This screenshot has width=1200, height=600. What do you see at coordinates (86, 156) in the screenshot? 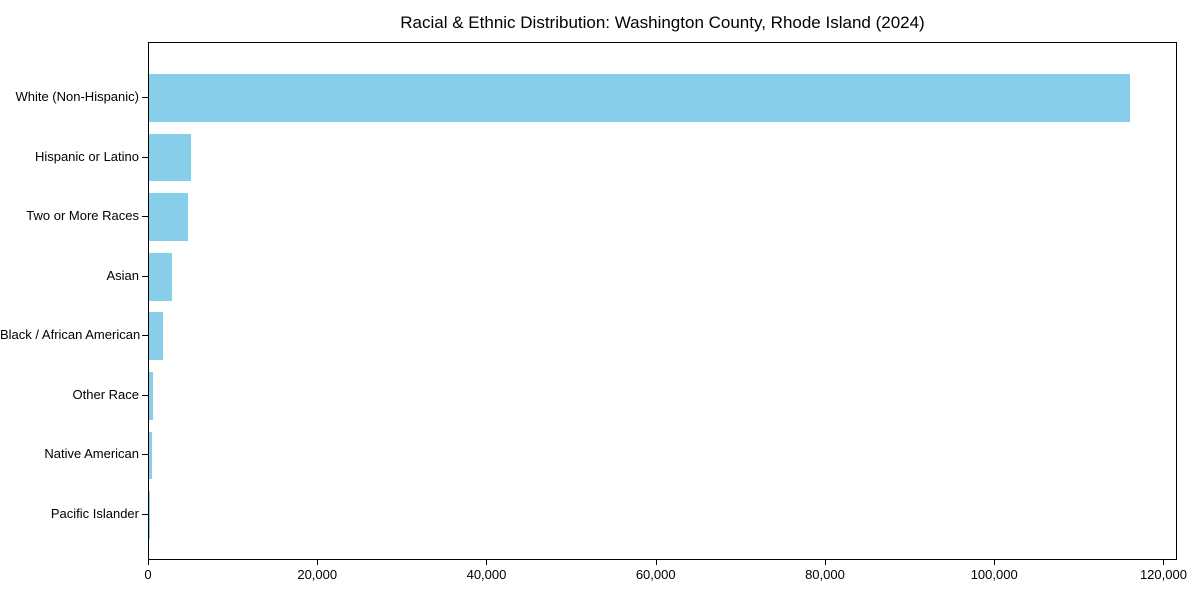
I see `y-tick-label: Hispanic or Latino` at bounding box center [86, 156].